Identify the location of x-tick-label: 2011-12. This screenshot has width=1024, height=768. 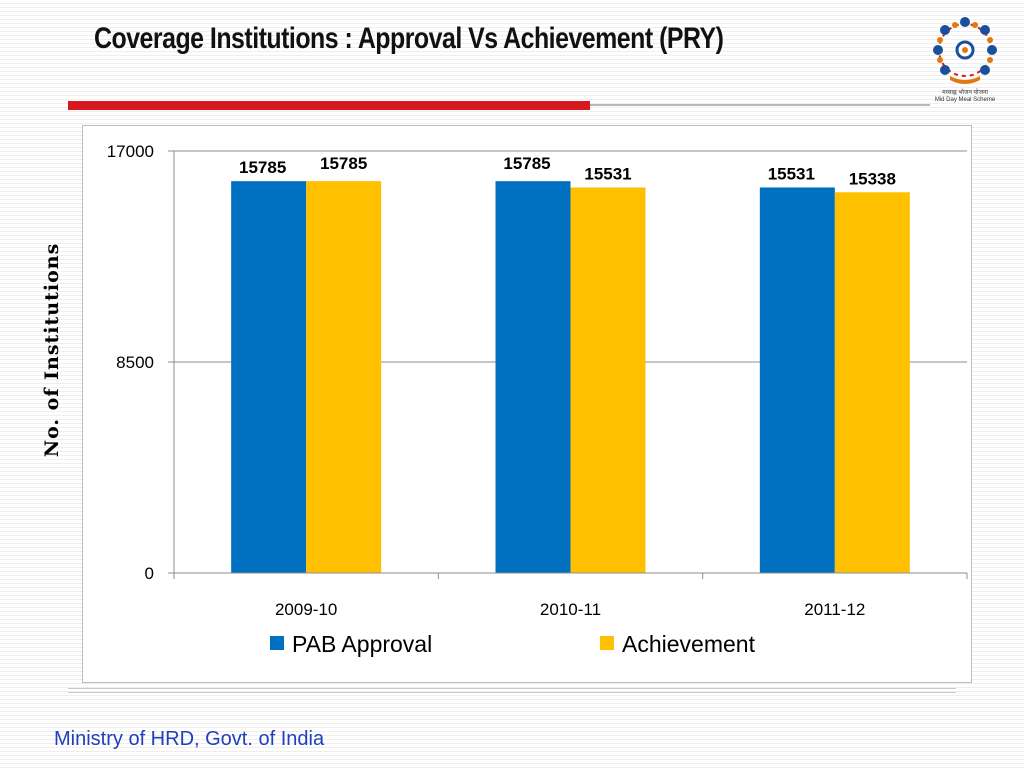
(834, 609).